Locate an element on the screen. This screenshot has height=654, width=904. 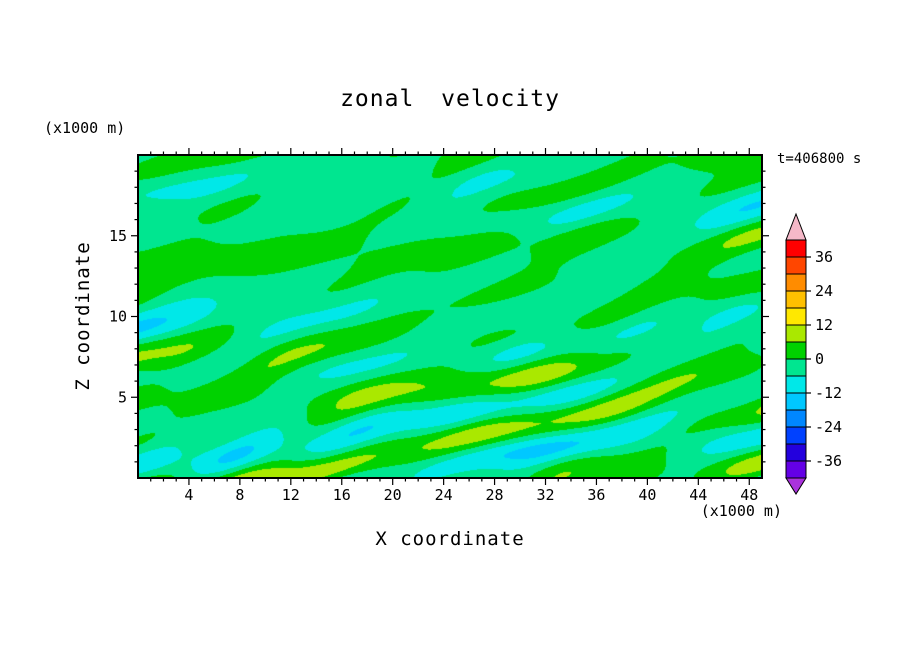
x-tick-label: 4 is located at coordinates (188, 495).